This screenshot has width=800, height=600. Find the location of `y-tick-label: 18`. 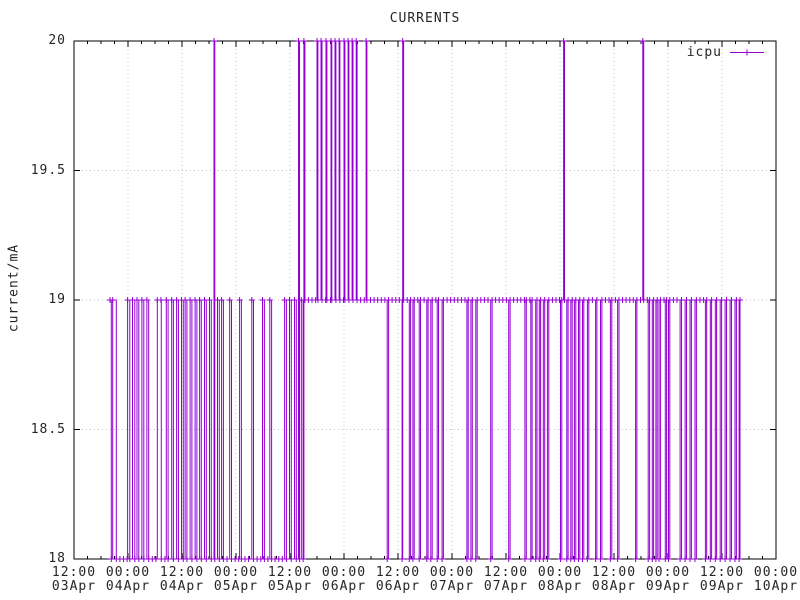

y-tick-label: 18 is located at coordinates (57, 558).